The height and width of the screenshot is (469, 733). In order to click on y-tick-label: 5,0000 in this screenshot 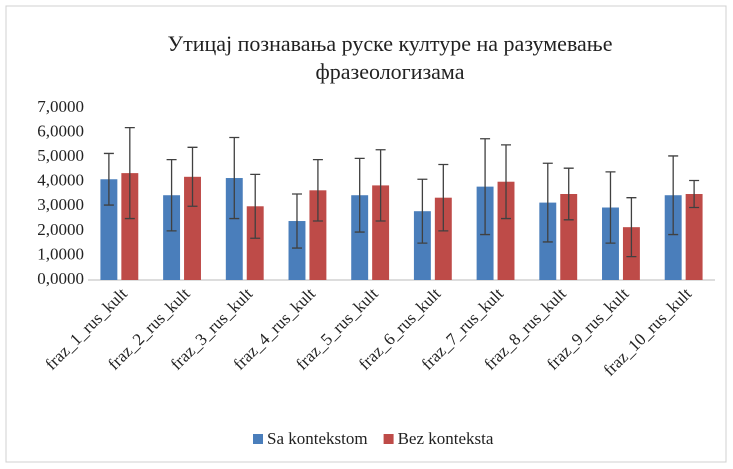, I will do `click(60, 155)`.